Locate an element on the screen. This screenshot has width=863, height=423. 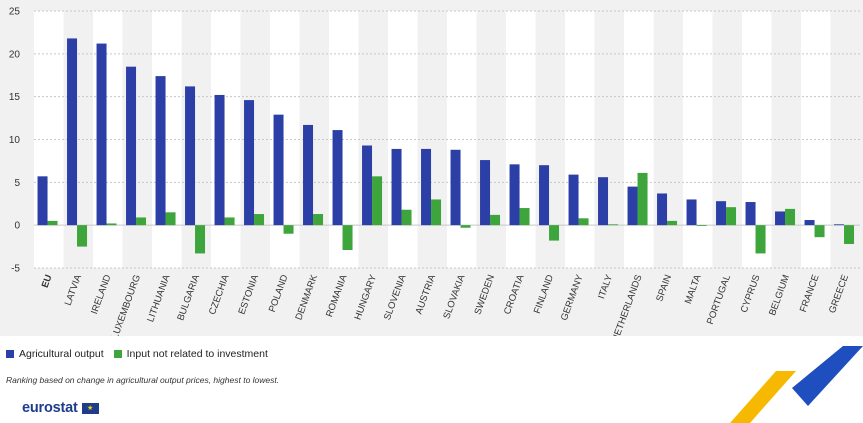
x-tick-label: PORTUGAL is located at coordinates (719, 299).